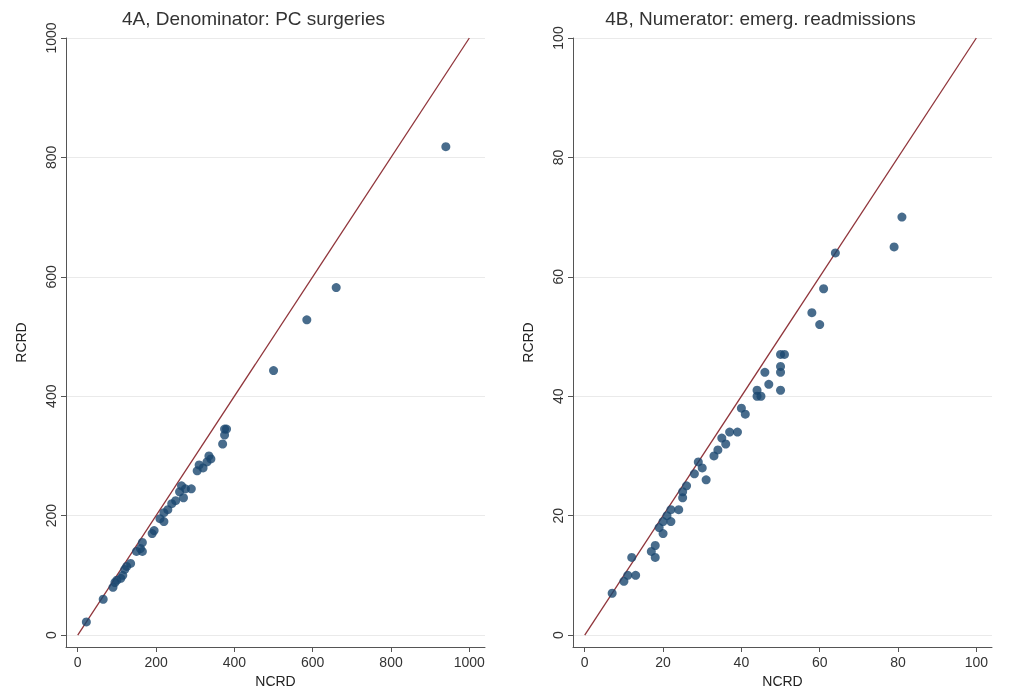 Image resolution: width=1014 pixels, height=699 pixels. What do you see at coordinates (558, 157) in the screenshot?
I see `y-tick-label: 80` at bounding box center [558, 157].